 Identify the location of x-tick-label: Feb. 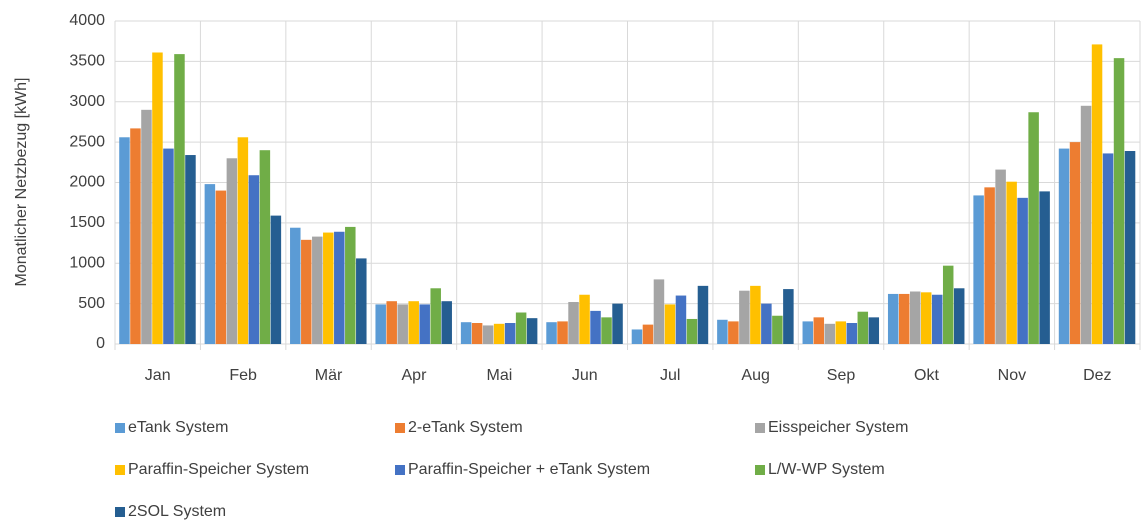
(243, 375).